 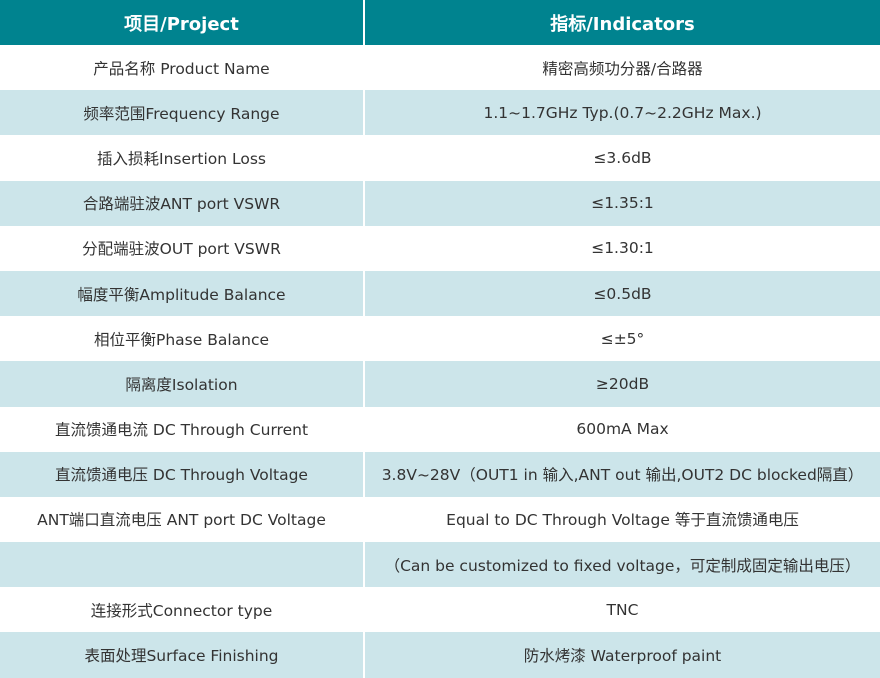 I want to click on indicator-cell: 1.1~1.7GHz Typ.(0.7~2.2GHz Max.), so click(x=621, y=113).